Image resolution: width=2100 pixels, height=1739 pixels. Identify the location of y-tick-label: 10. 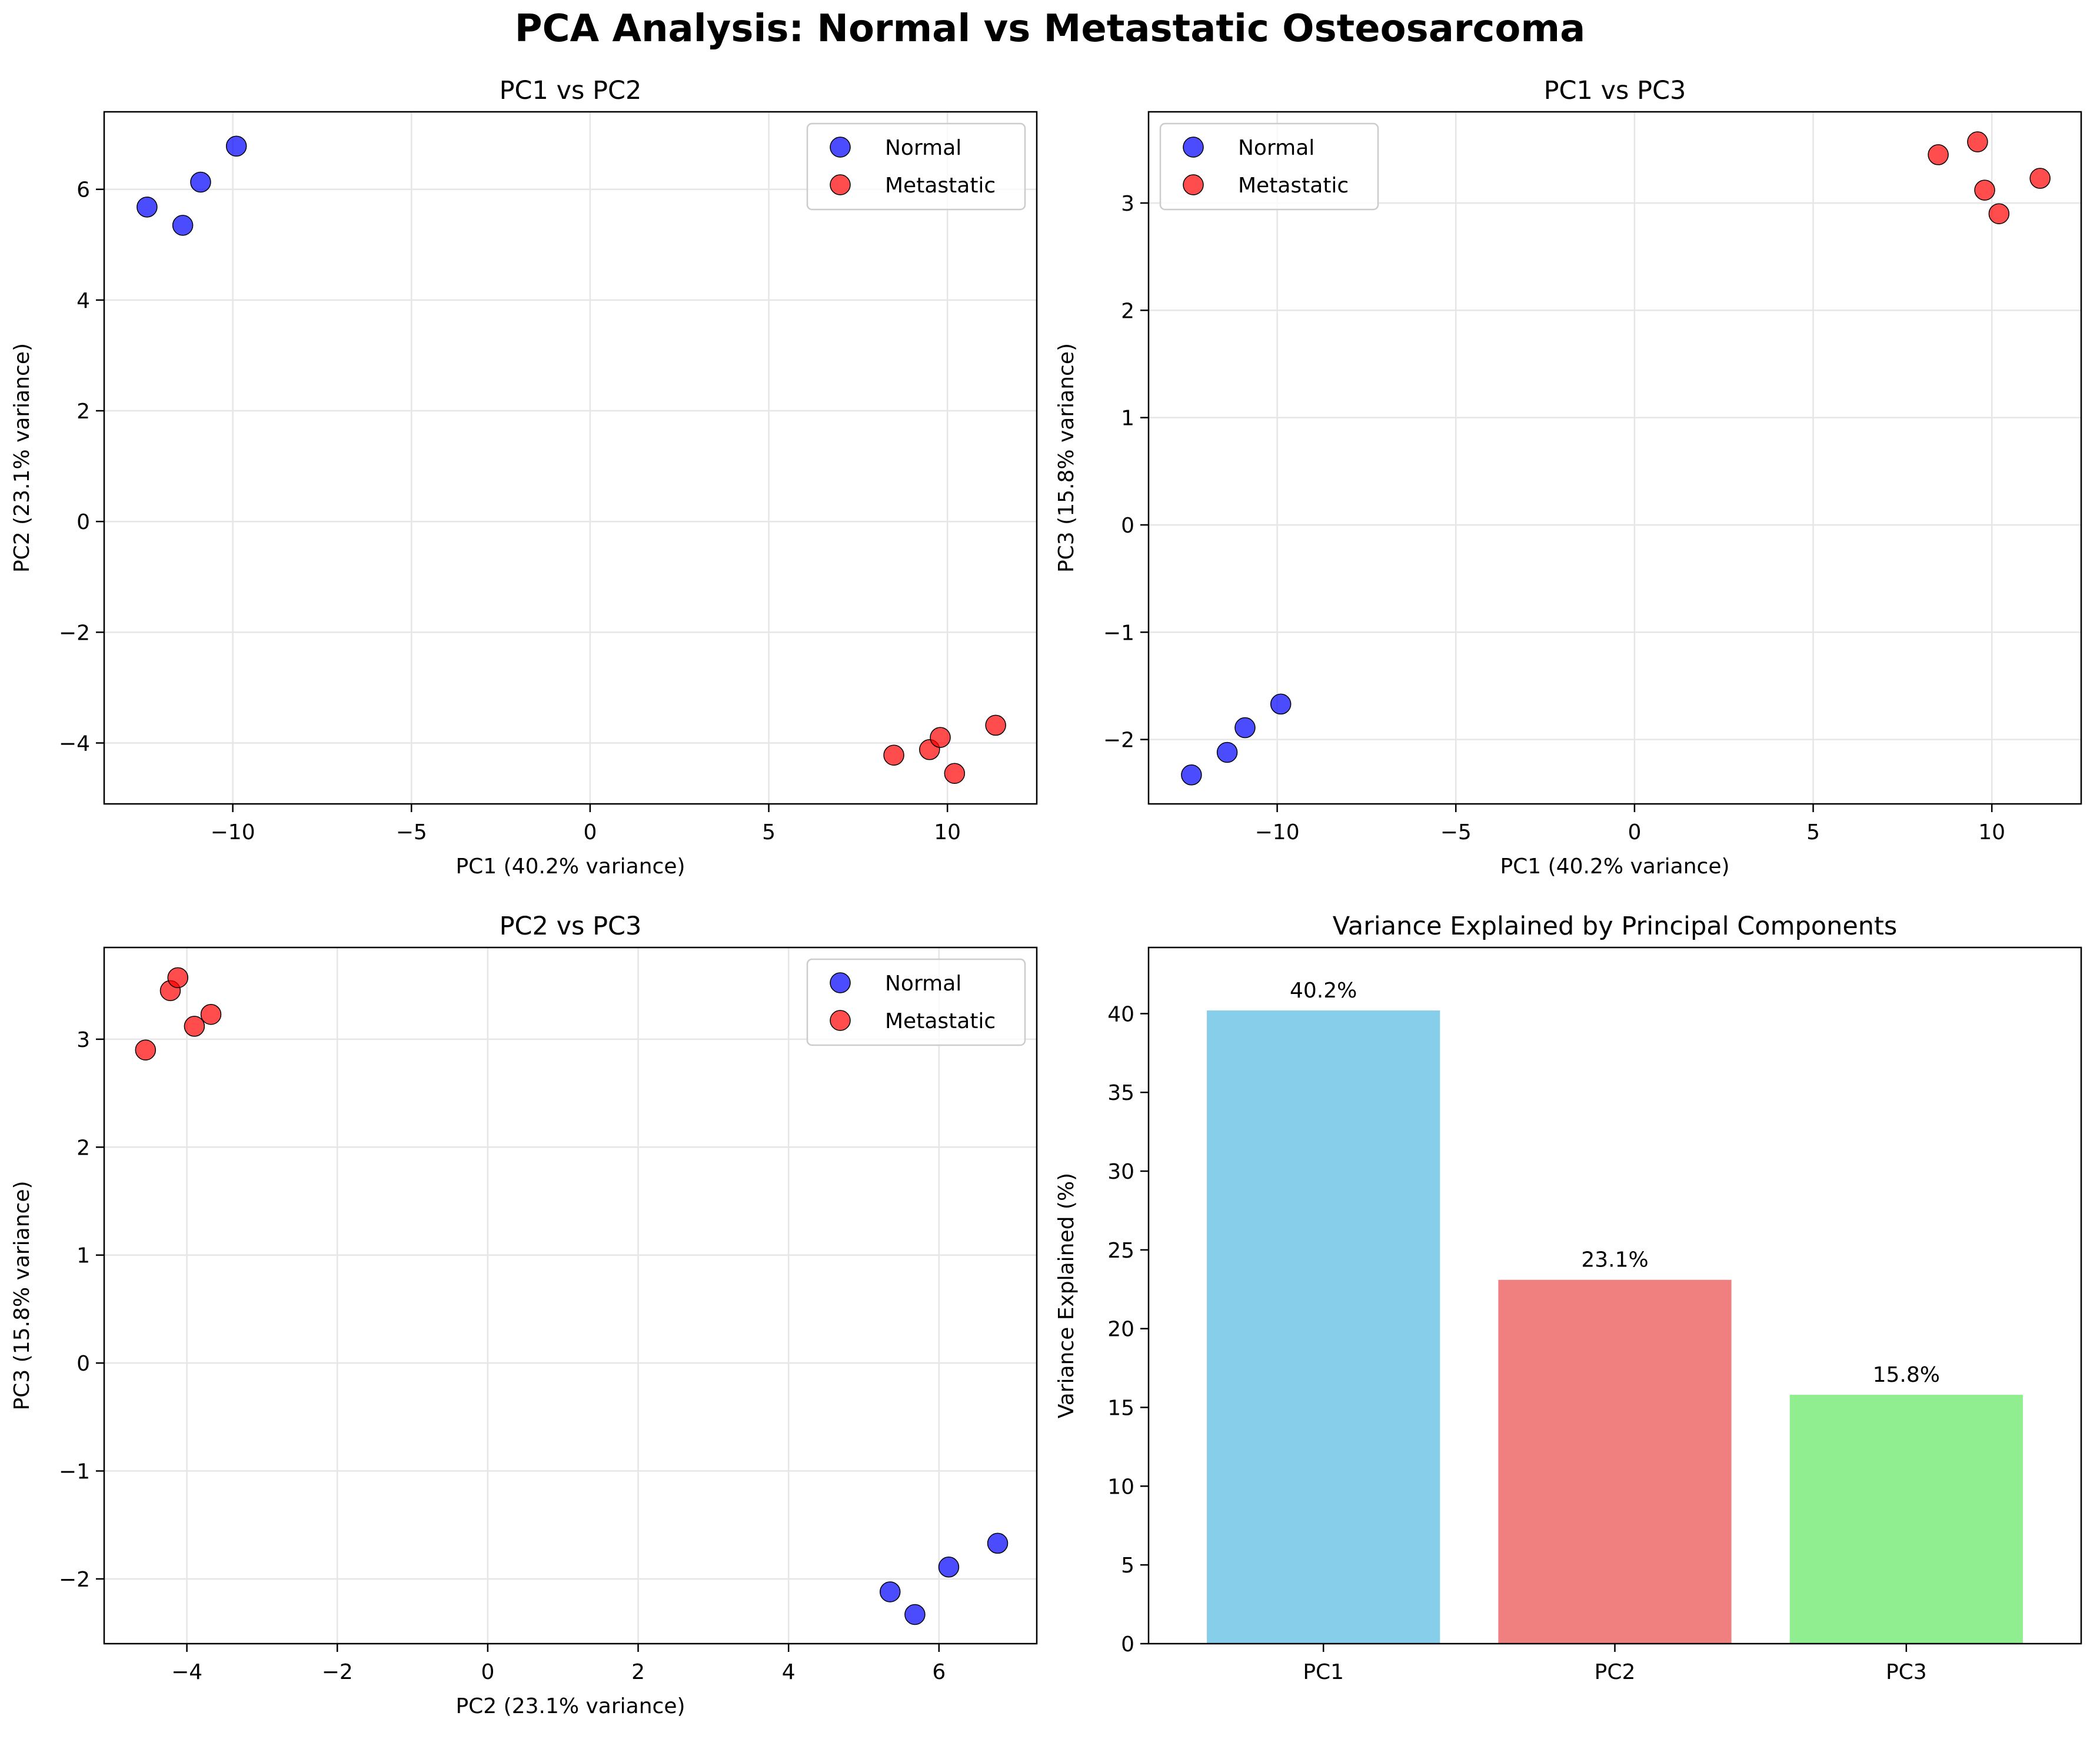
(1120, 1487).